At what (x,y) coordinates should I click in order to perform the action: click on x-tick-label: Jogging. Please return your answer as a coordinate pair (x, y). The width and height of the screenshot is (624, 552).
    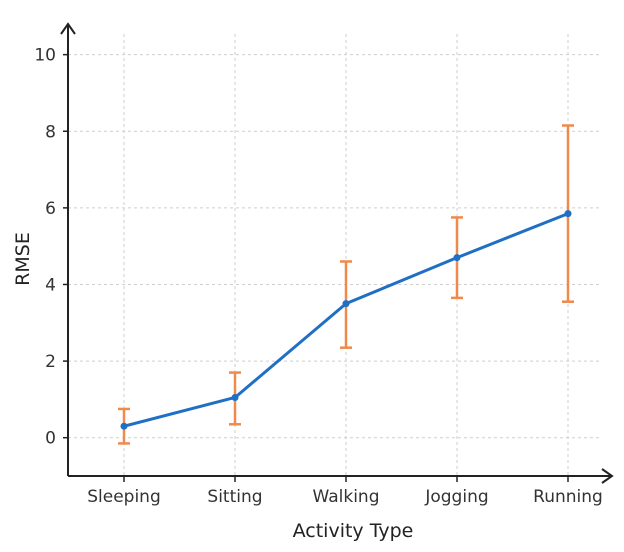
    Looking at the image, I should click on (456, 497).